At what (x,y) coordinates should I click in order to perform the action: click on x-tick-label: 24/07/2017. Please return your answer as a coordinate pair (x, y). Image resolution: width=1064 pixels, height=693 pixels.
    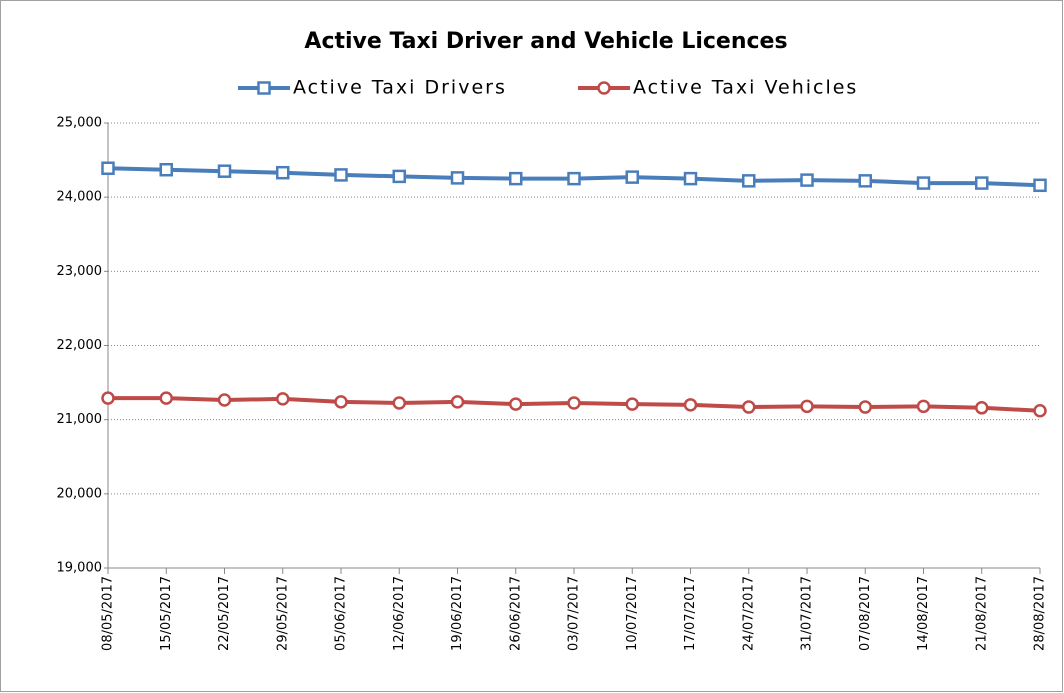
    Looking at the image, I should click on (748, 613).